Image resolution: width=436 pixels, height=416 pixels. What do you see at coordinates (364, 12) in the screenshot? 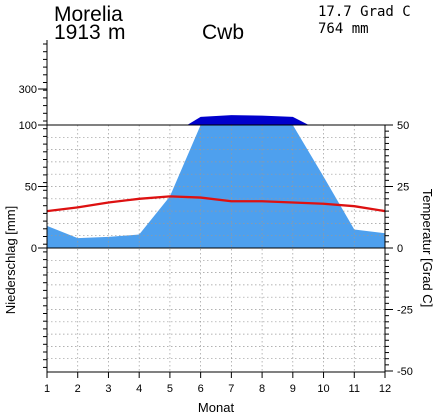
I see `mean-temperature: 17.7 Grad C` at bounding box center [364, 12].